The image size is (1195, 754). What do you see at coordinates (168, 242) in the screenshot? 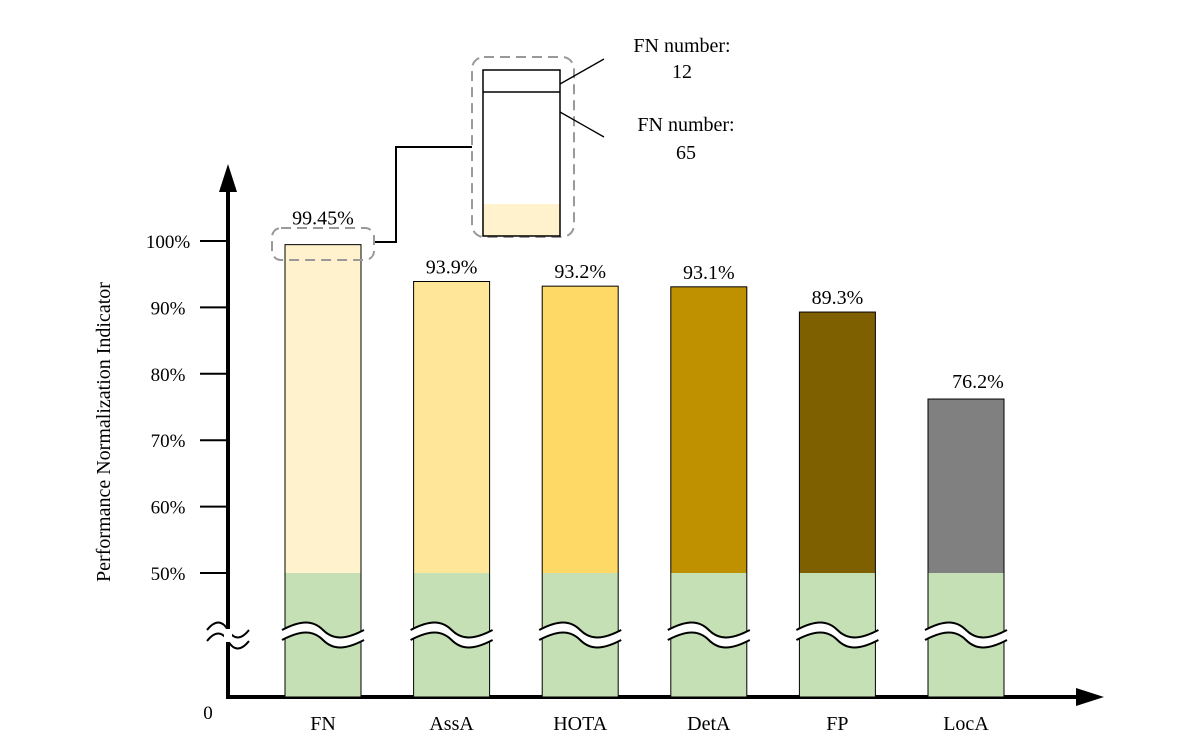
I see `y-tick-label: 100%` at bounding box center [168, 242].